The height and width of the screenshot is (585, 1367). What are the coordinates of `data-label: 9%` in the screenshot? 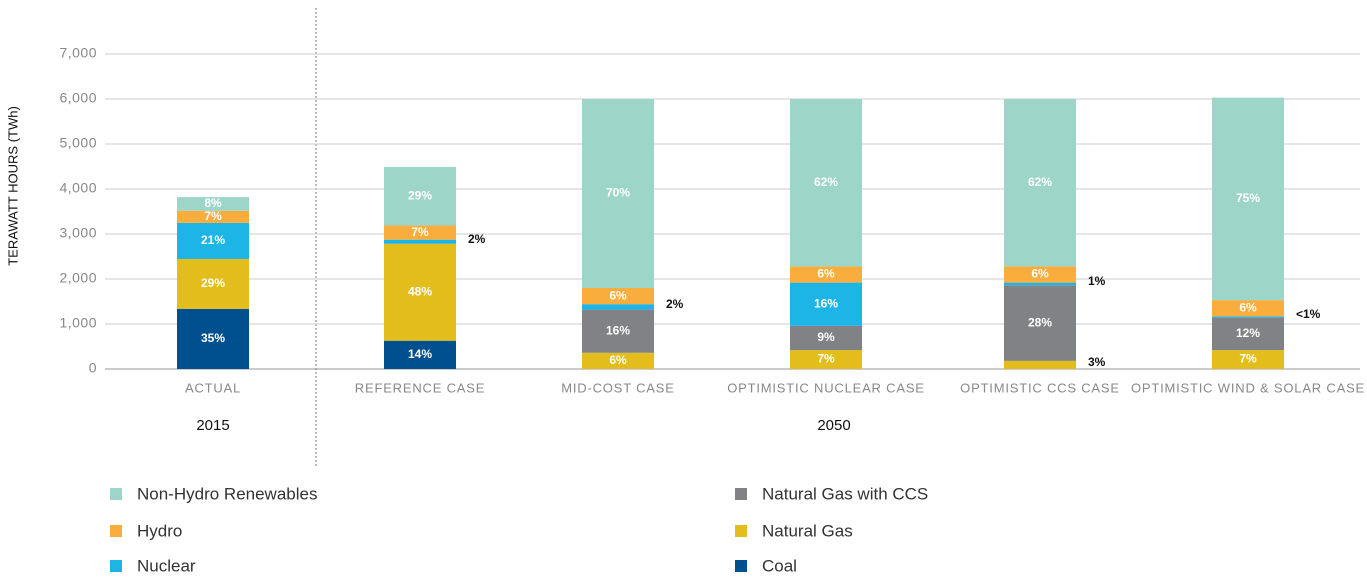 It's located at (826, 337).